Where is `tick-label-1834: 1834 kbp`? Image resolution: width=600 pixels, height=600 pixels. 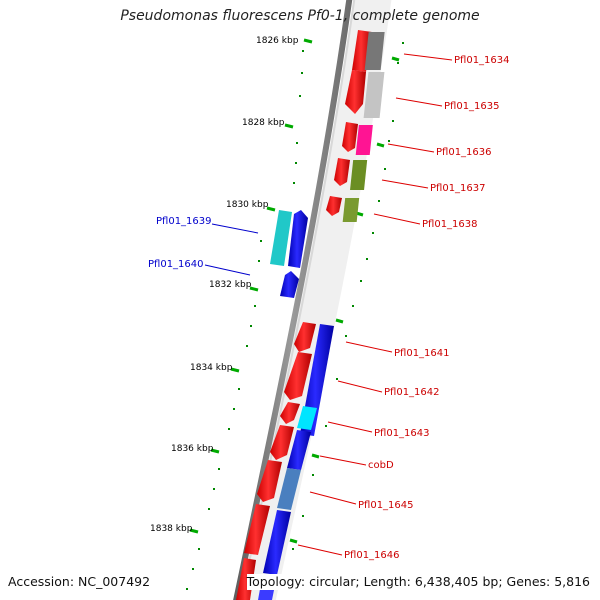
tick-label-1834: 1834 kbp is located at coordinates (211, 368).